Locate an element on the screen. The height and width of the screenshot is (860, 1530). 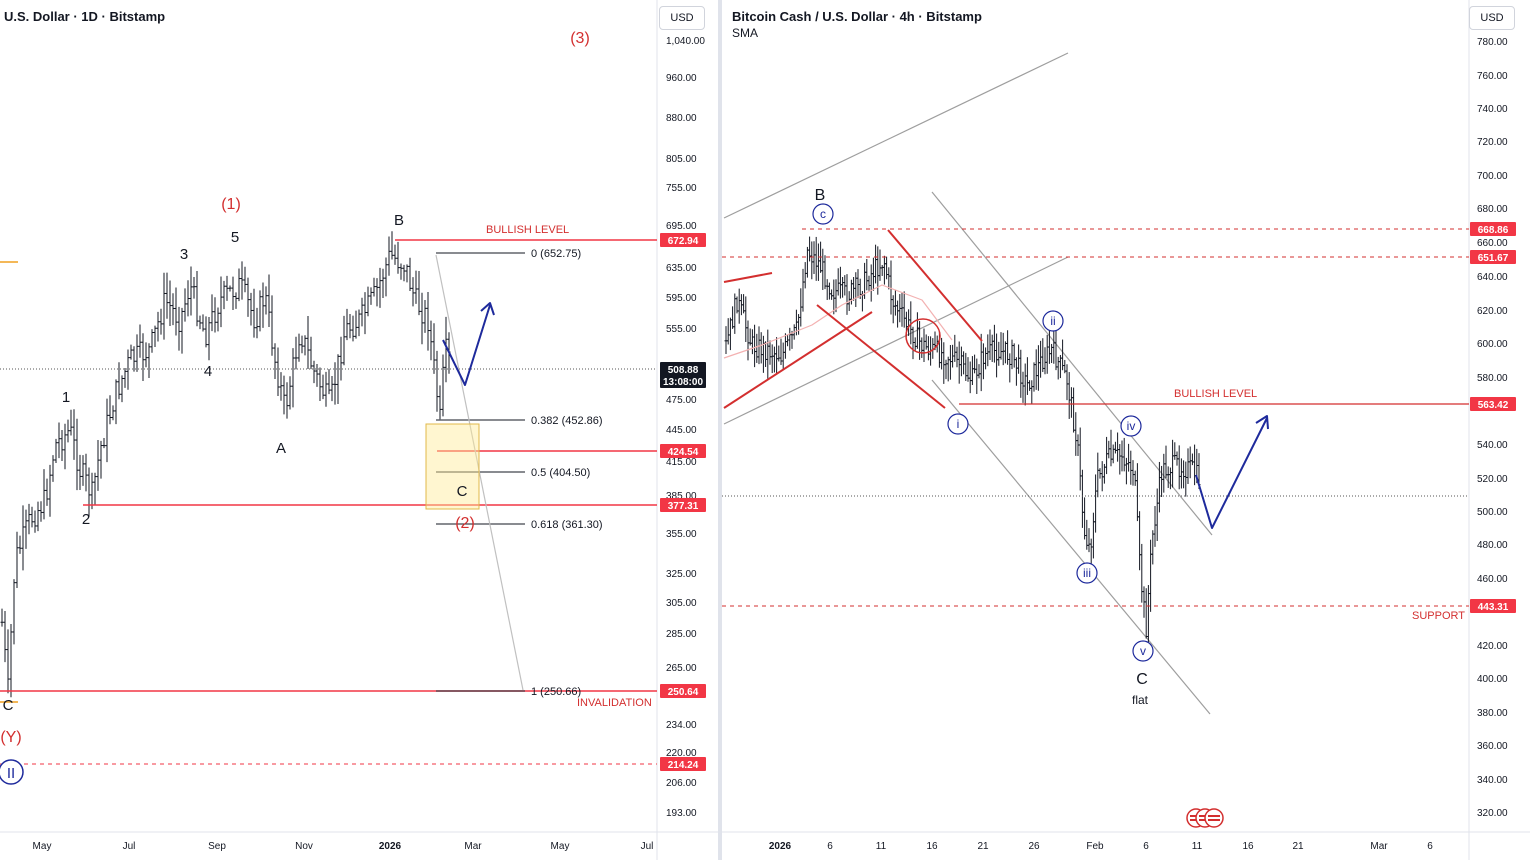
right-projection-arrow is located at coordinates (1231, 473).